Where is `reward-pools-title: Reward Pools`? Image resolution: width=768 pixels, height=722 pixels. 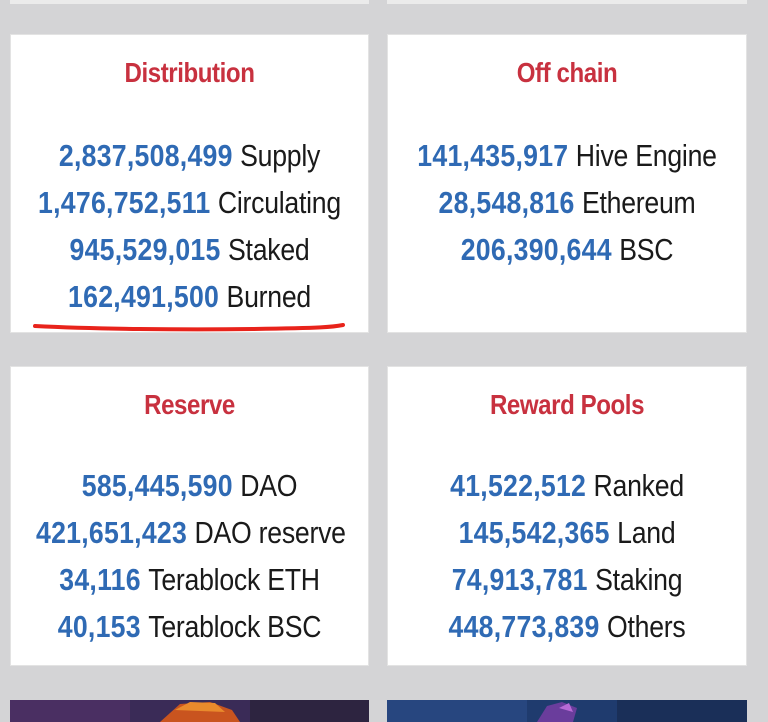
reward-pools-title: Reward Pools is located at coordinates (567, 404).